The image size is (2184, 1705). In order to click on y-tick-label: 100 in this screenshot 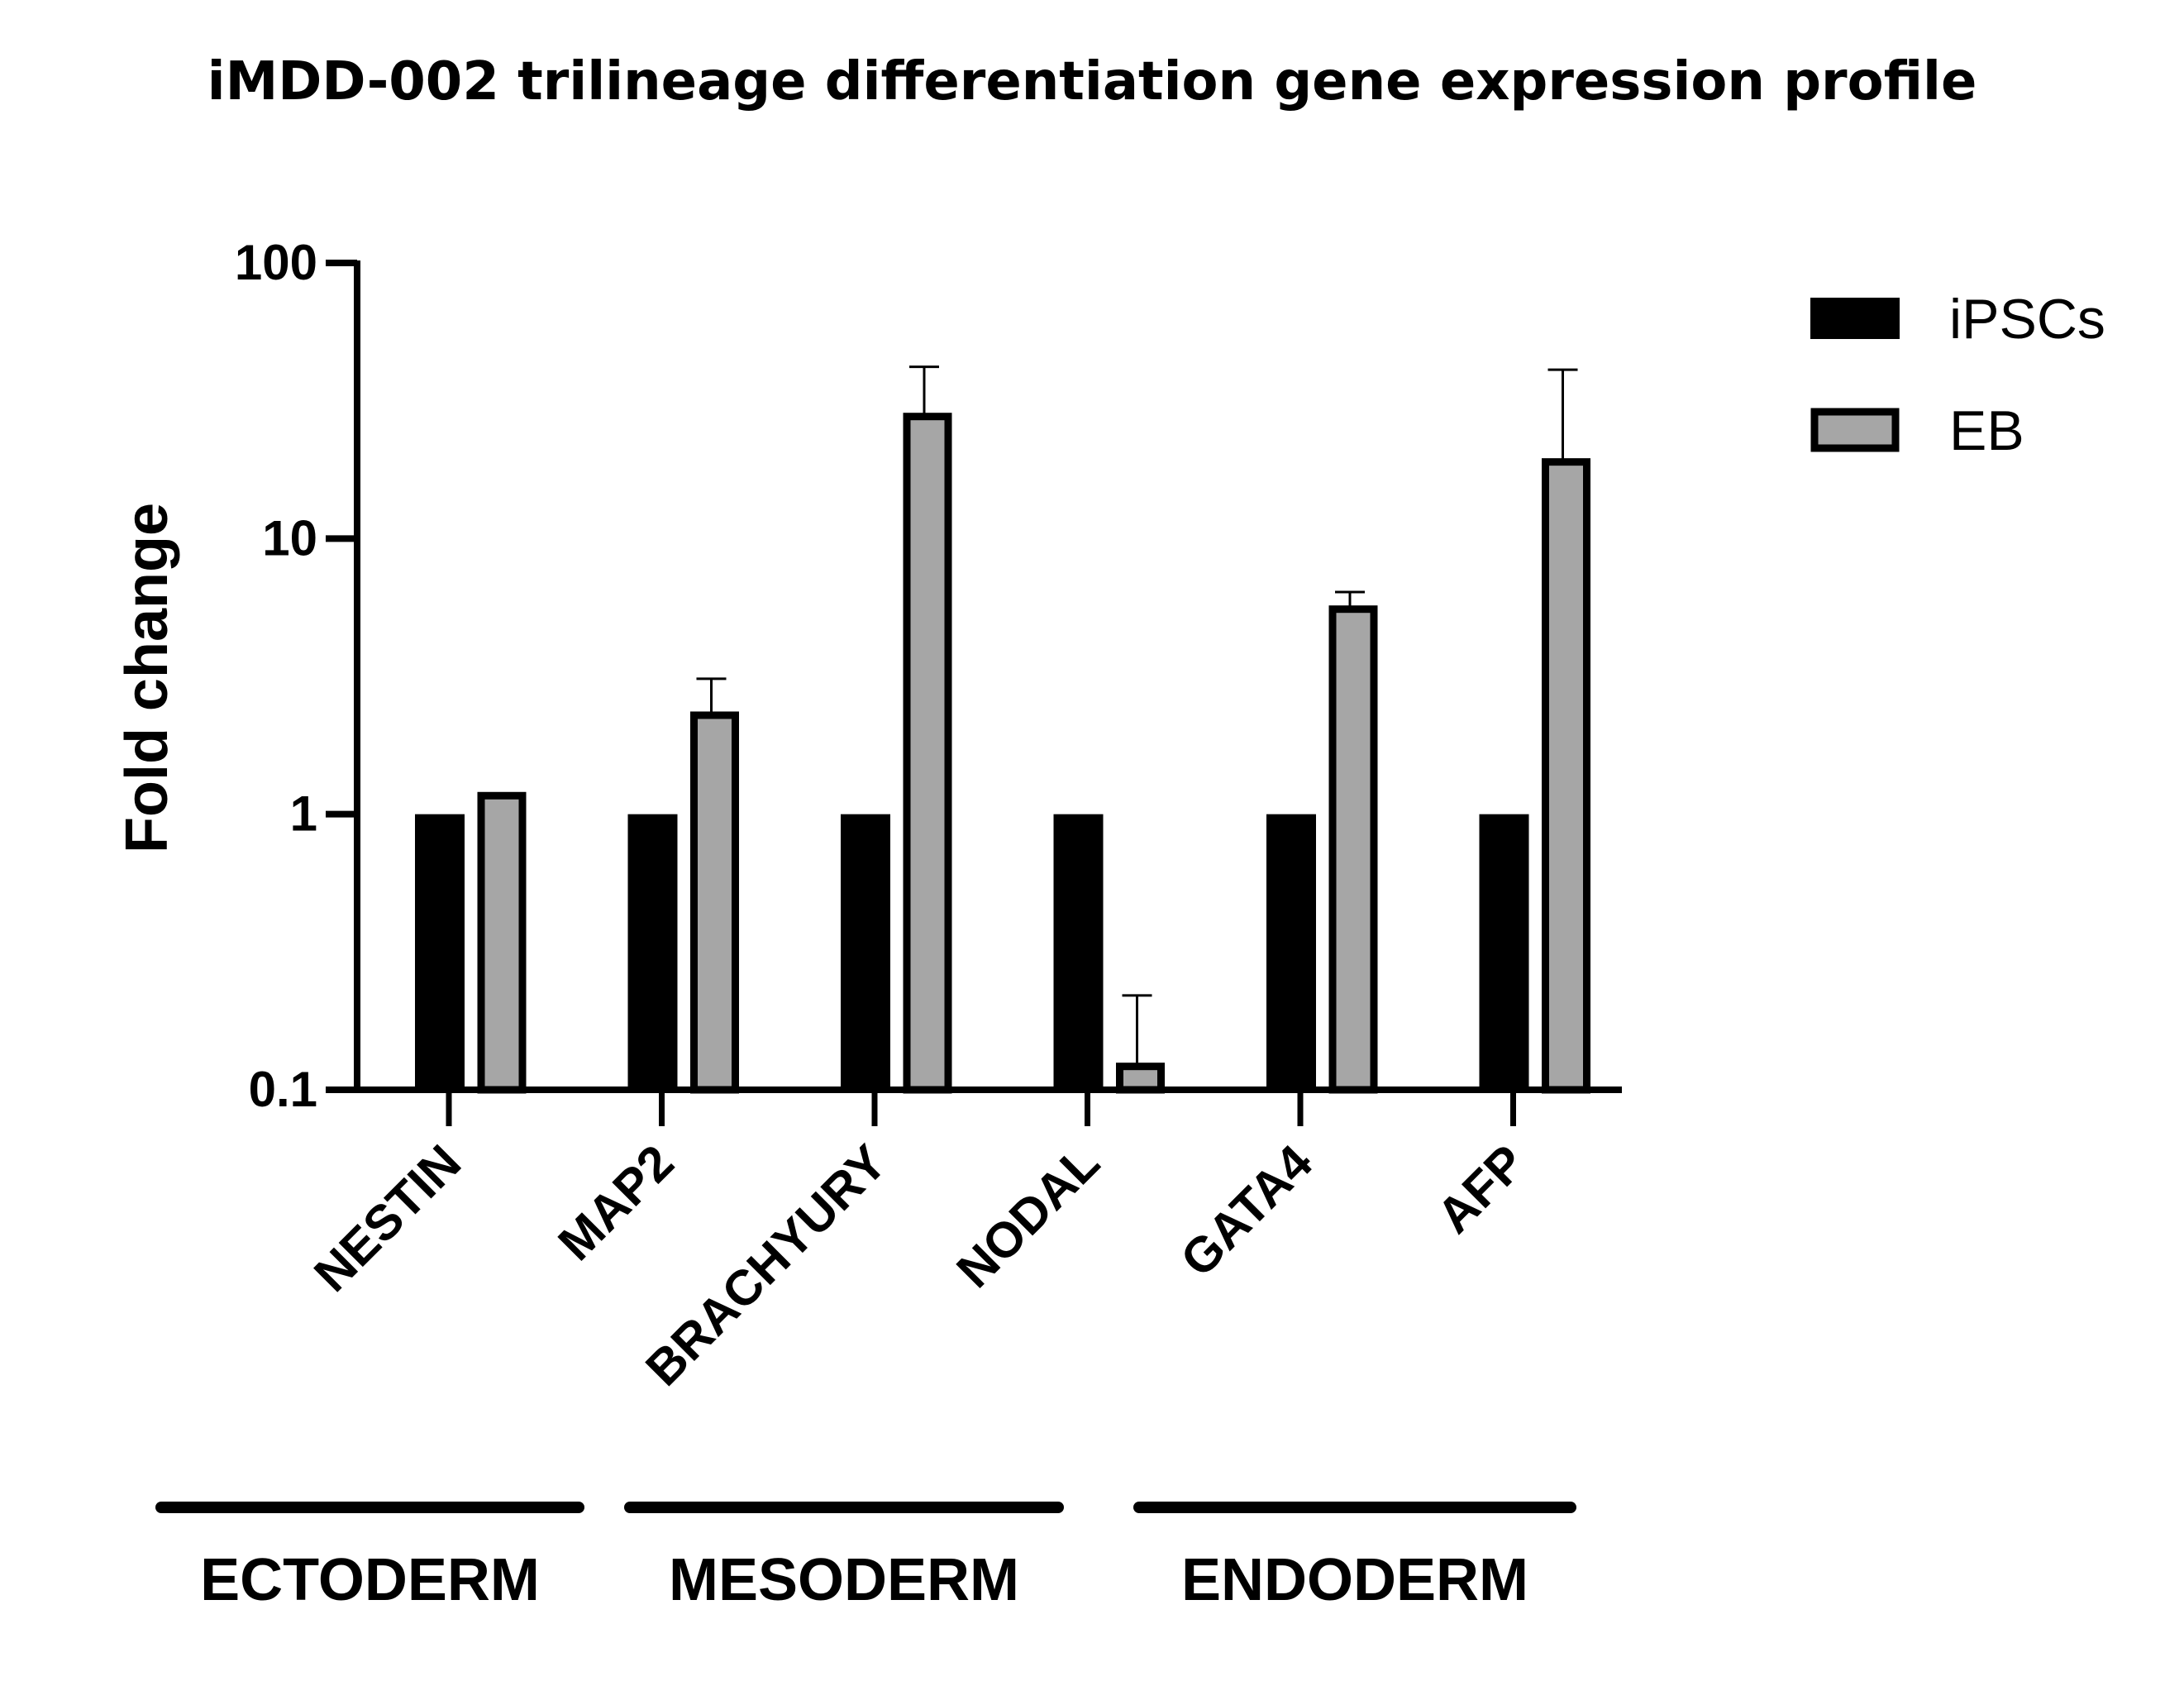, I will do `click(276, 263)`.